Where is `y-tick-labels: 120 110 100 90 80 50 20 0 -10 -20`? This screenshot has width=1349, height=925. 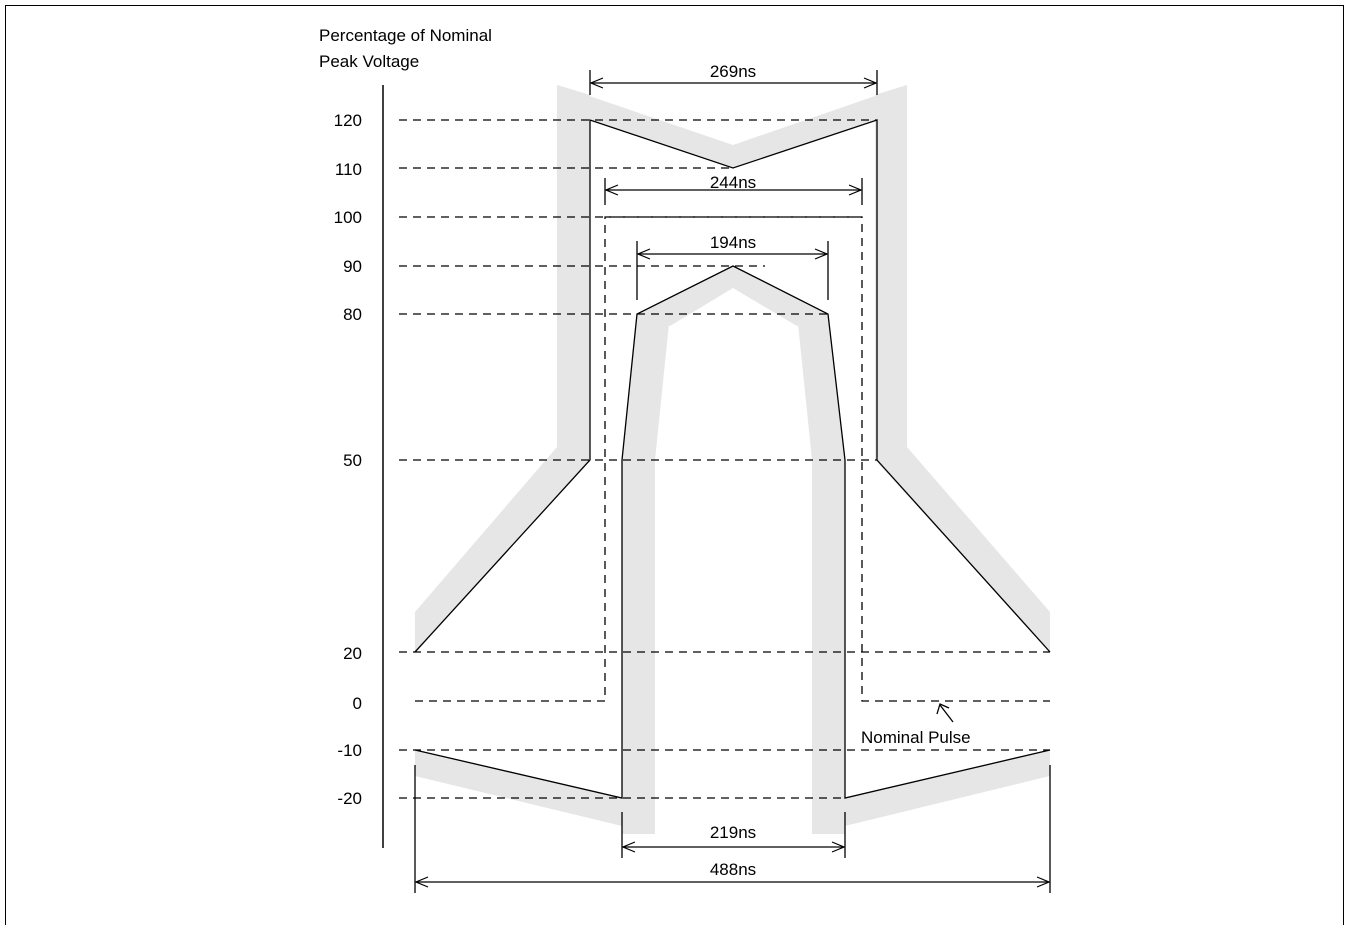 y-tick-labels: 120 110 100 90 80 50 20 0 -10 -20 is located at coordinates (348, 459).